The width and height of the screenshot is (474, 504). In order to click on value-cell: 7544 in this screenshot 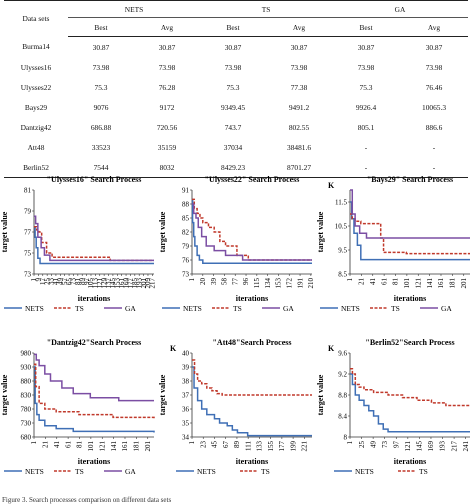, I will do `click(101, 167)`.